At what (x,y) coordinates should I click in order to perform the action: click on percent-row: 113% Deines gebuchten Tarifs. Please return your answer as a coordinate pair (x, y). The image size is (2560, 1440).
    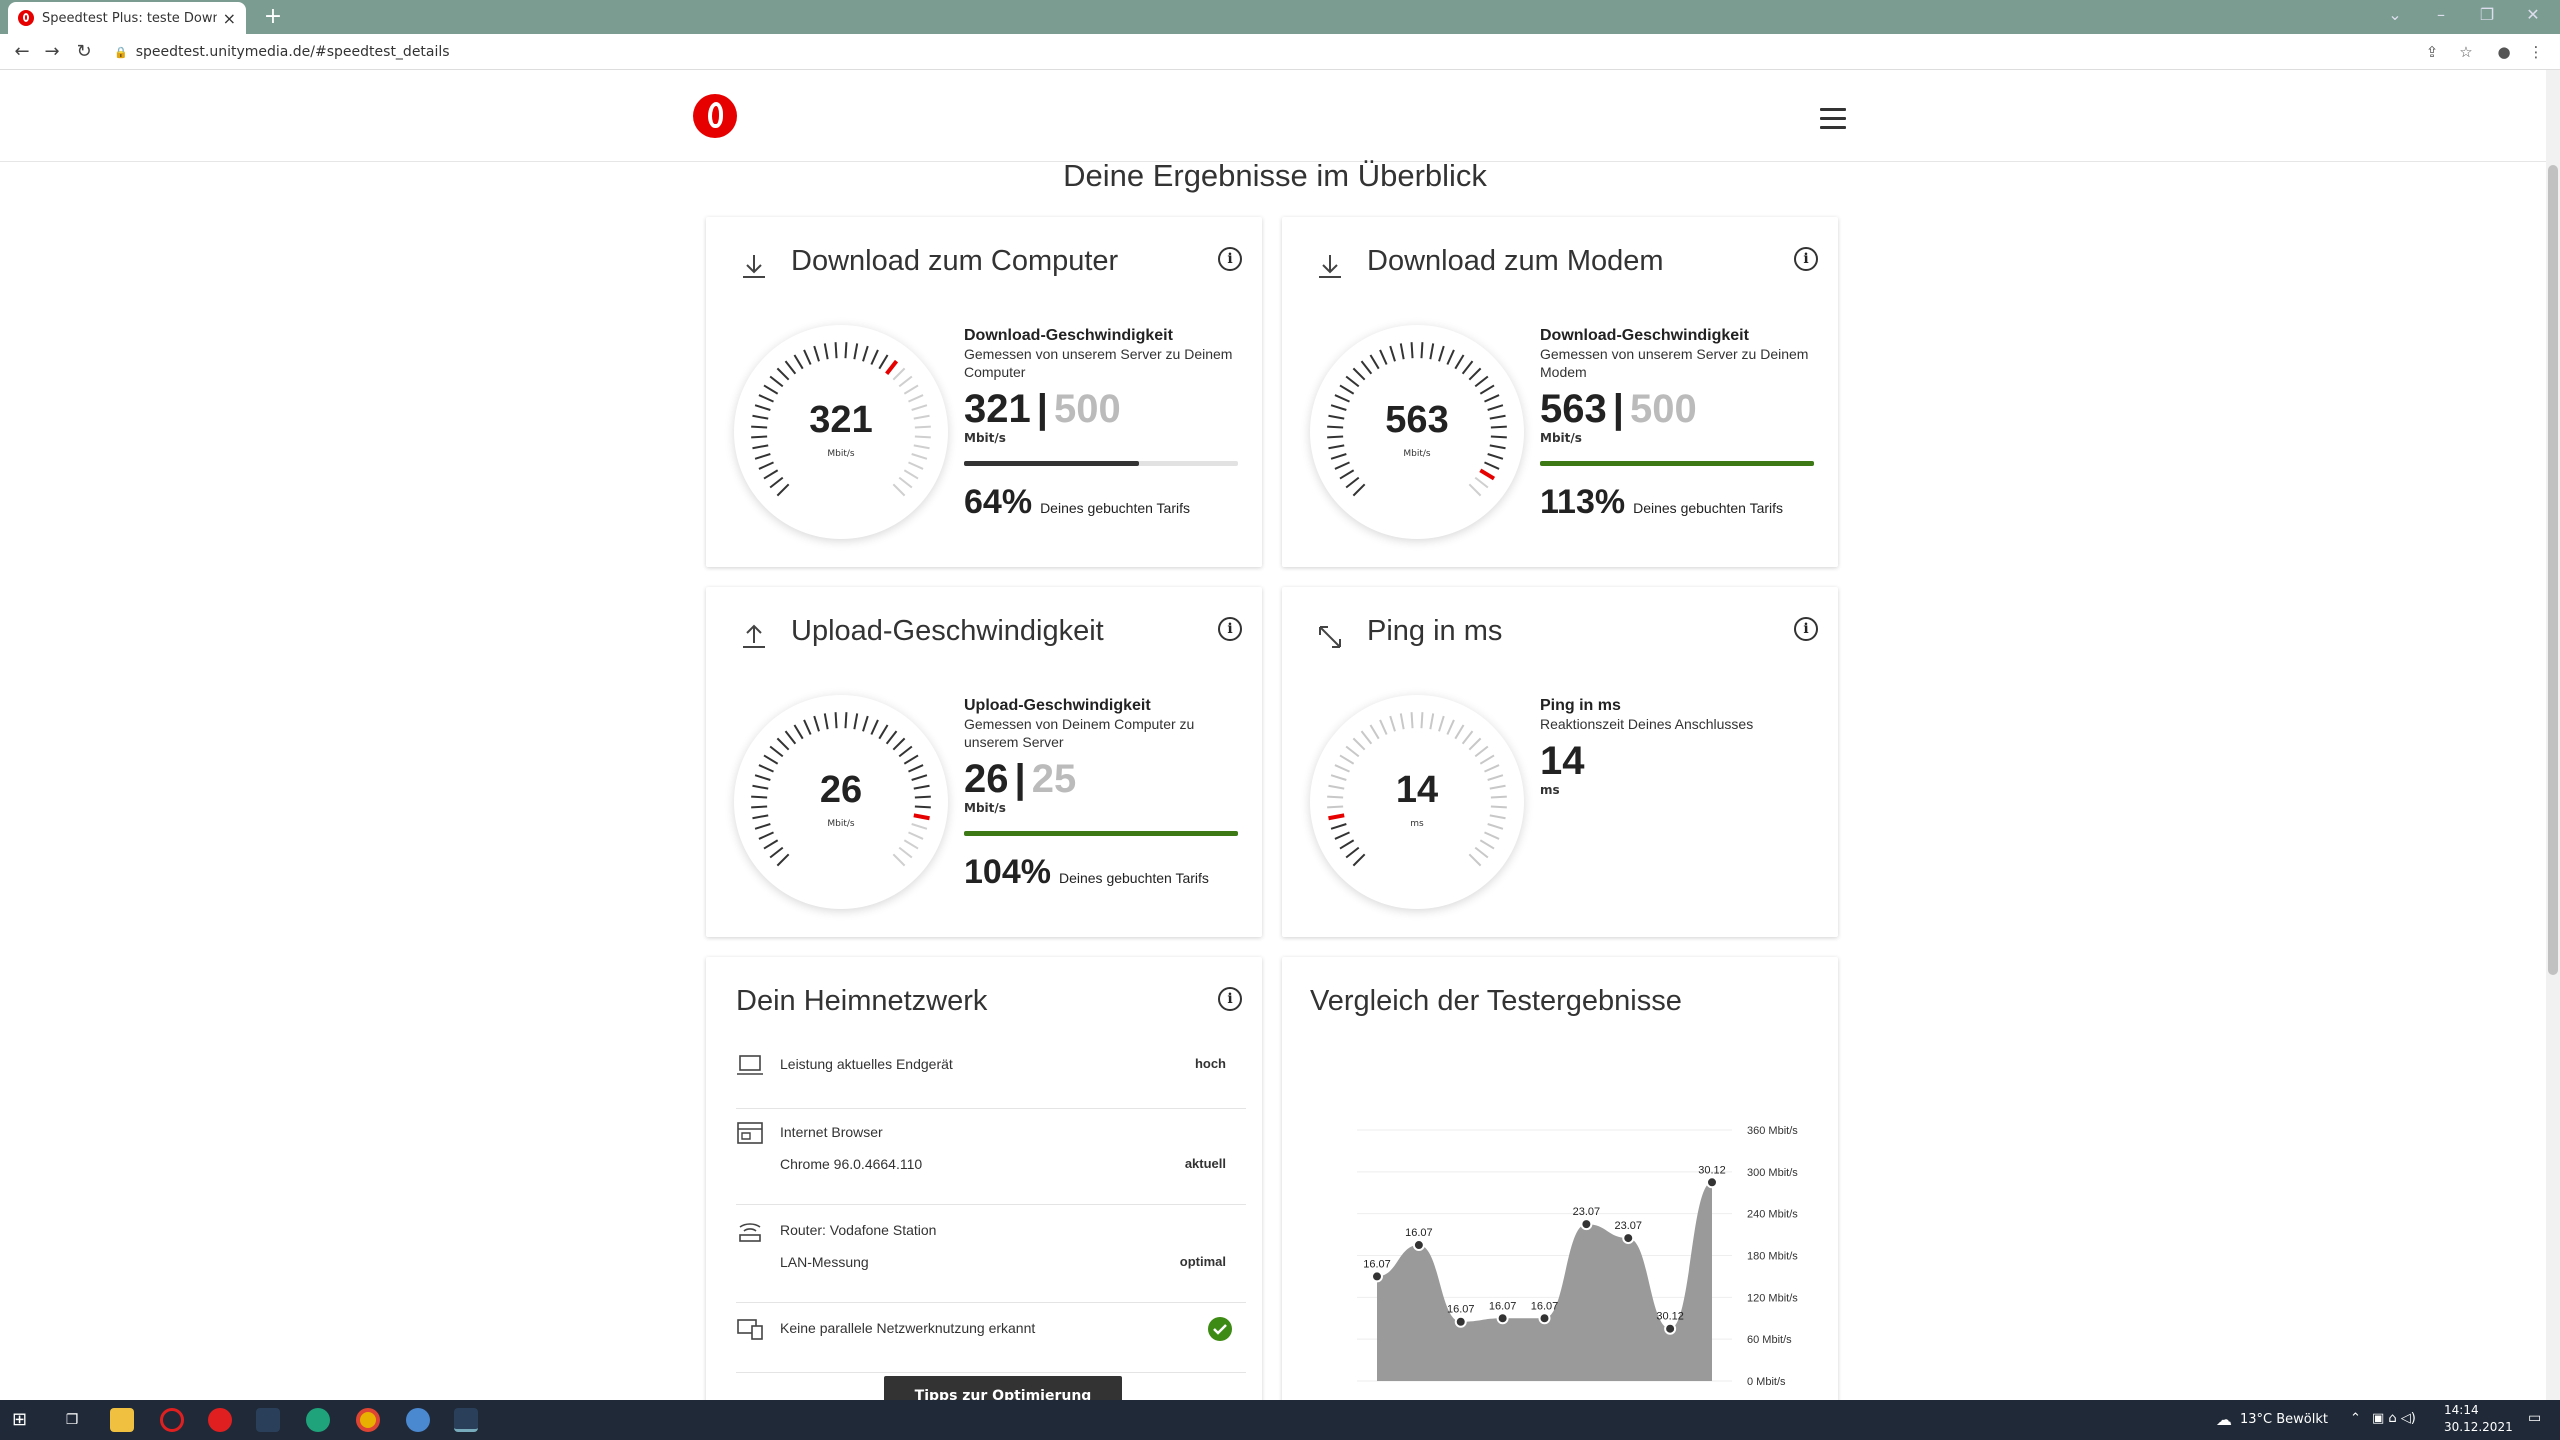
    Looking at the image, I should click on (1661, 502).